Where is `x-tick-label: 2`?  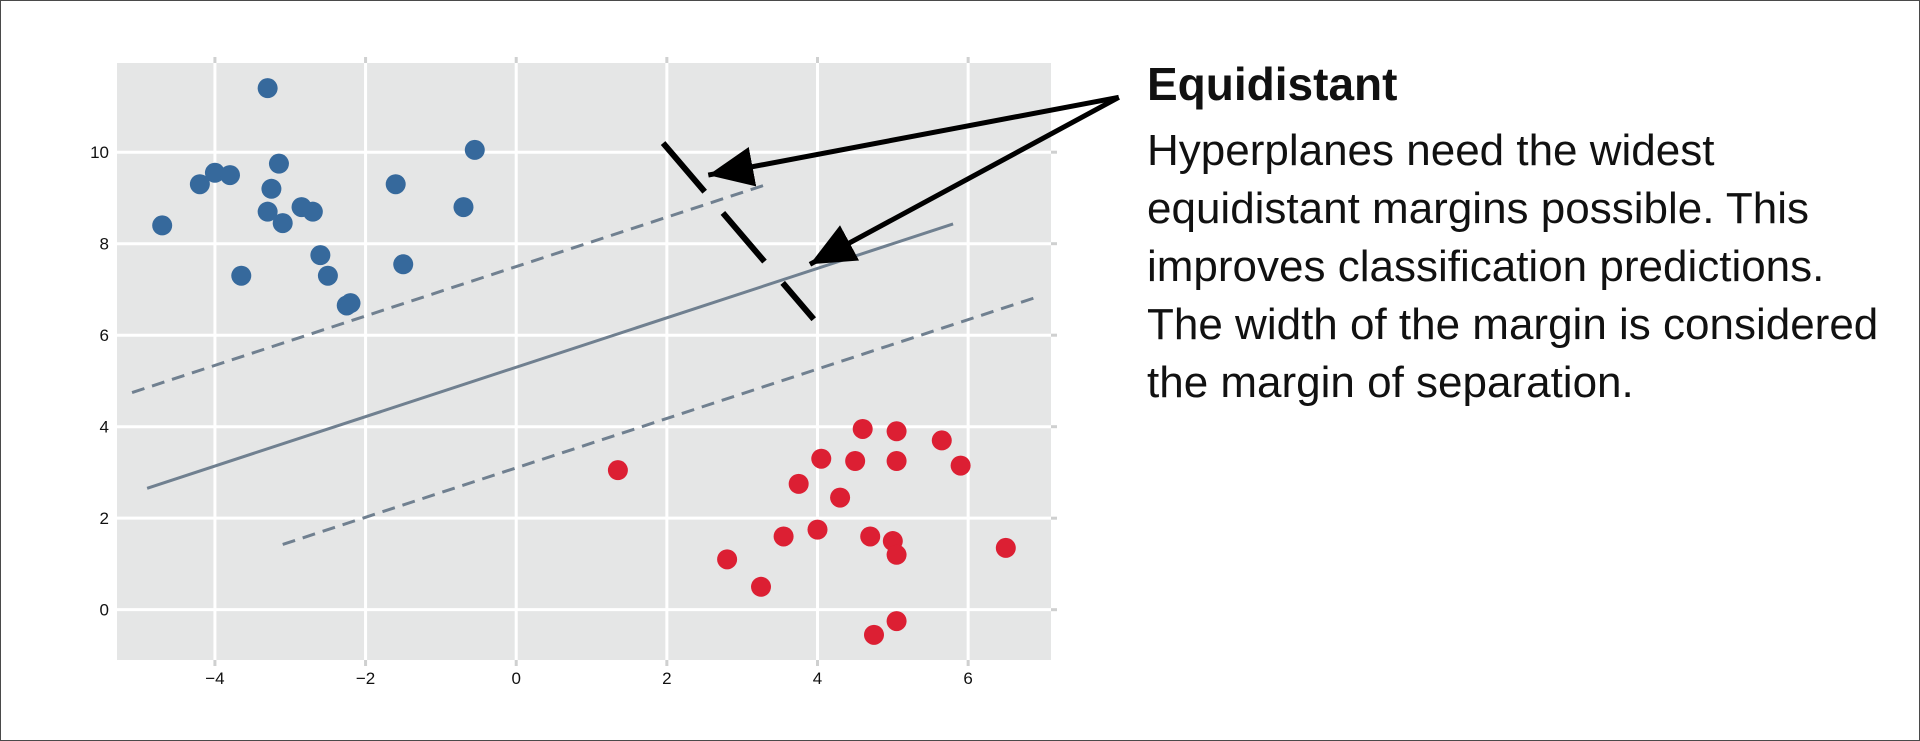
x-tick-label: 2 is located at coordinates (666, 678).